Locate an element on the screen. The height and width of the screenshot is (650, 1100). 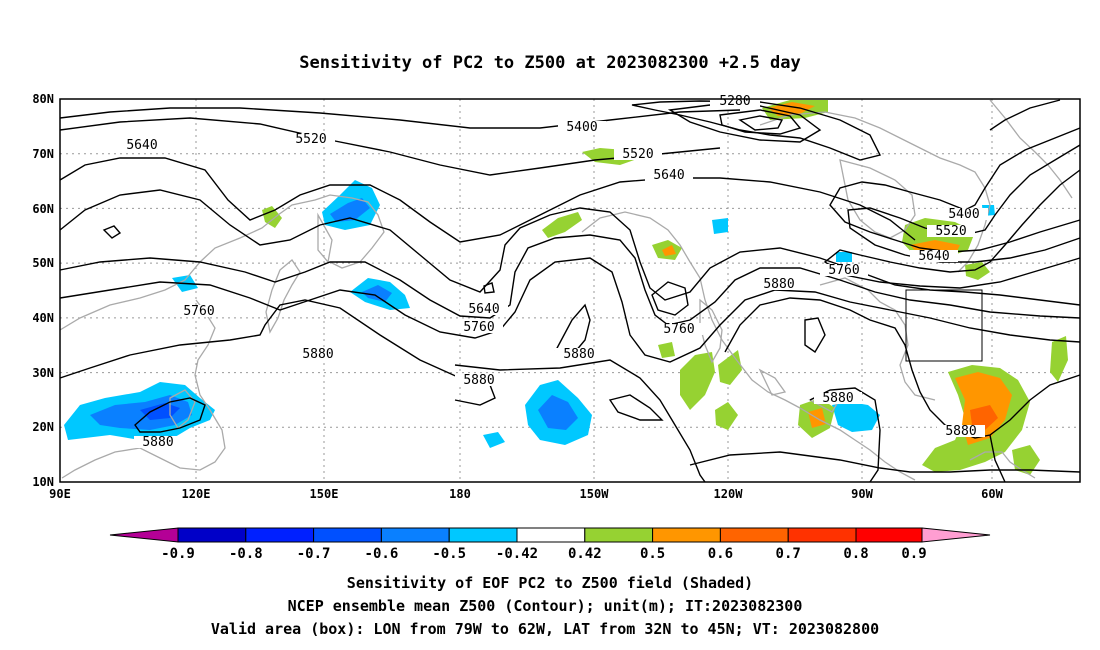
colorbar-label: 0.7 is located at coordinates (788, 554).